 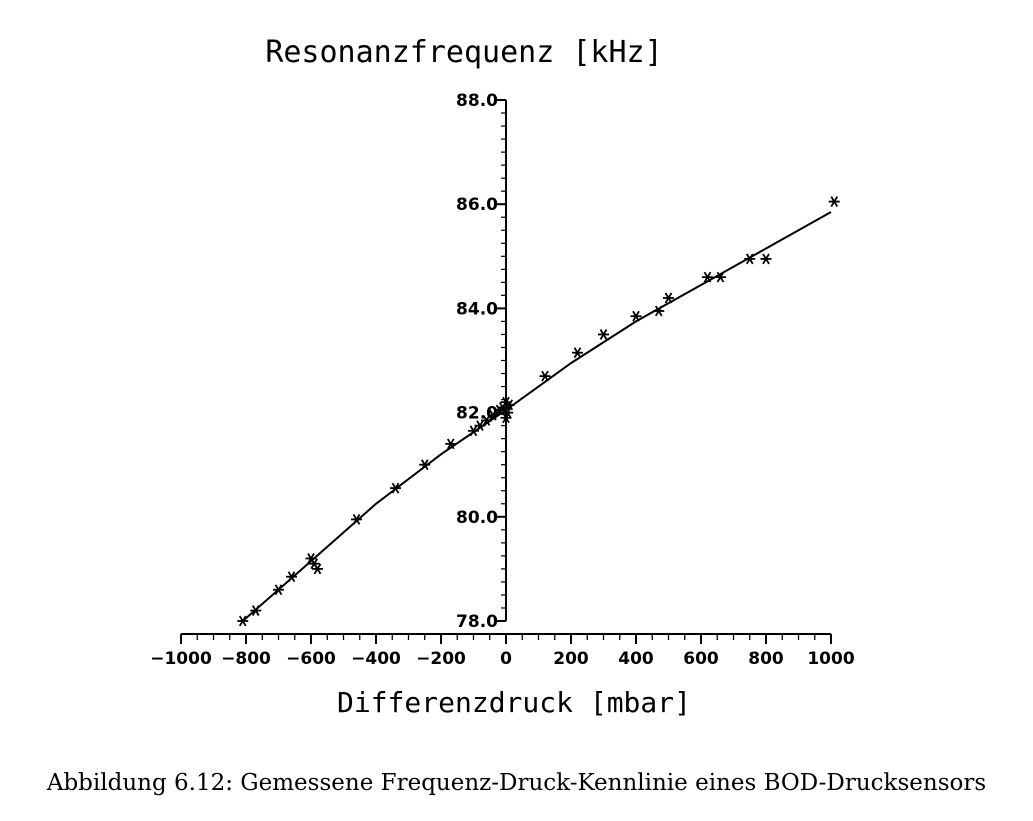 What do you see at coordinates (477, 101) in the screenshot?
I see `y-tick-label: 88.0` at bounding box center [477, 101].